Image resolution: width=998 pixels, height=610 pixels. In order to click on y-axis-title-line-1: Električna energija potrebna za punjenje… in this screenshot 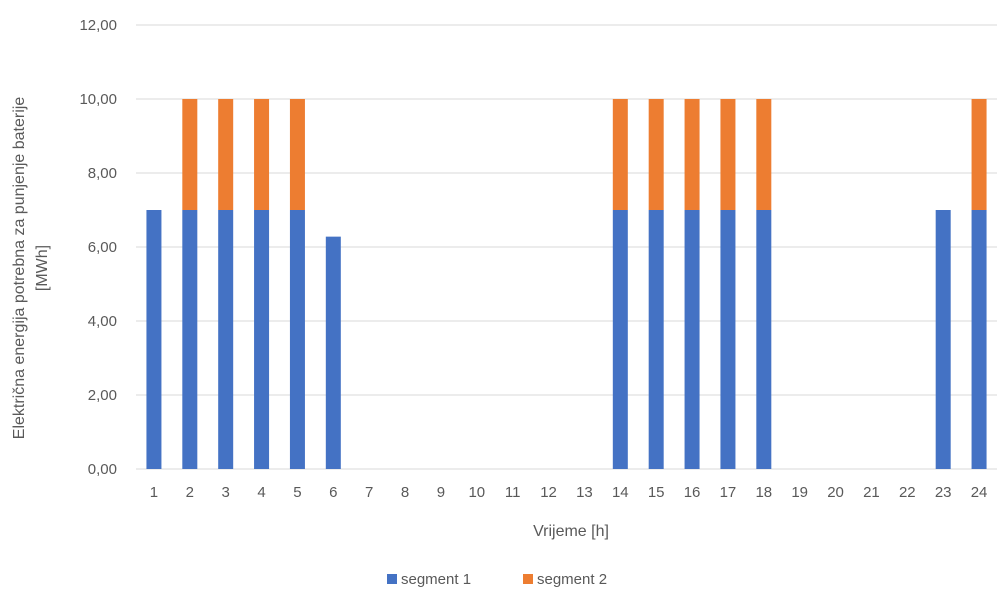, I will do `click(19, 268)`.